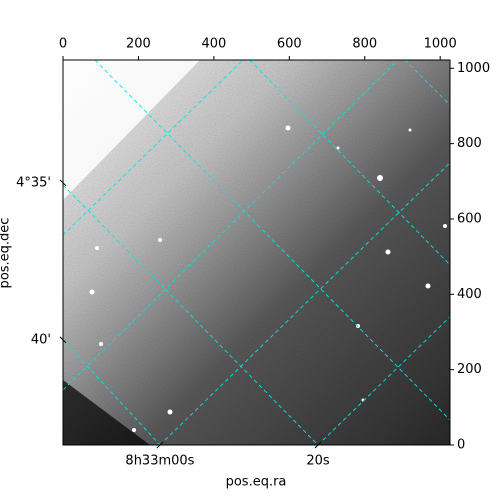 Image resolution: width=500 pixels, height=504 pixels. Describe the element at coordinates (138, 44) in the screenshot. I see `x-tick-label: 200` at that location.